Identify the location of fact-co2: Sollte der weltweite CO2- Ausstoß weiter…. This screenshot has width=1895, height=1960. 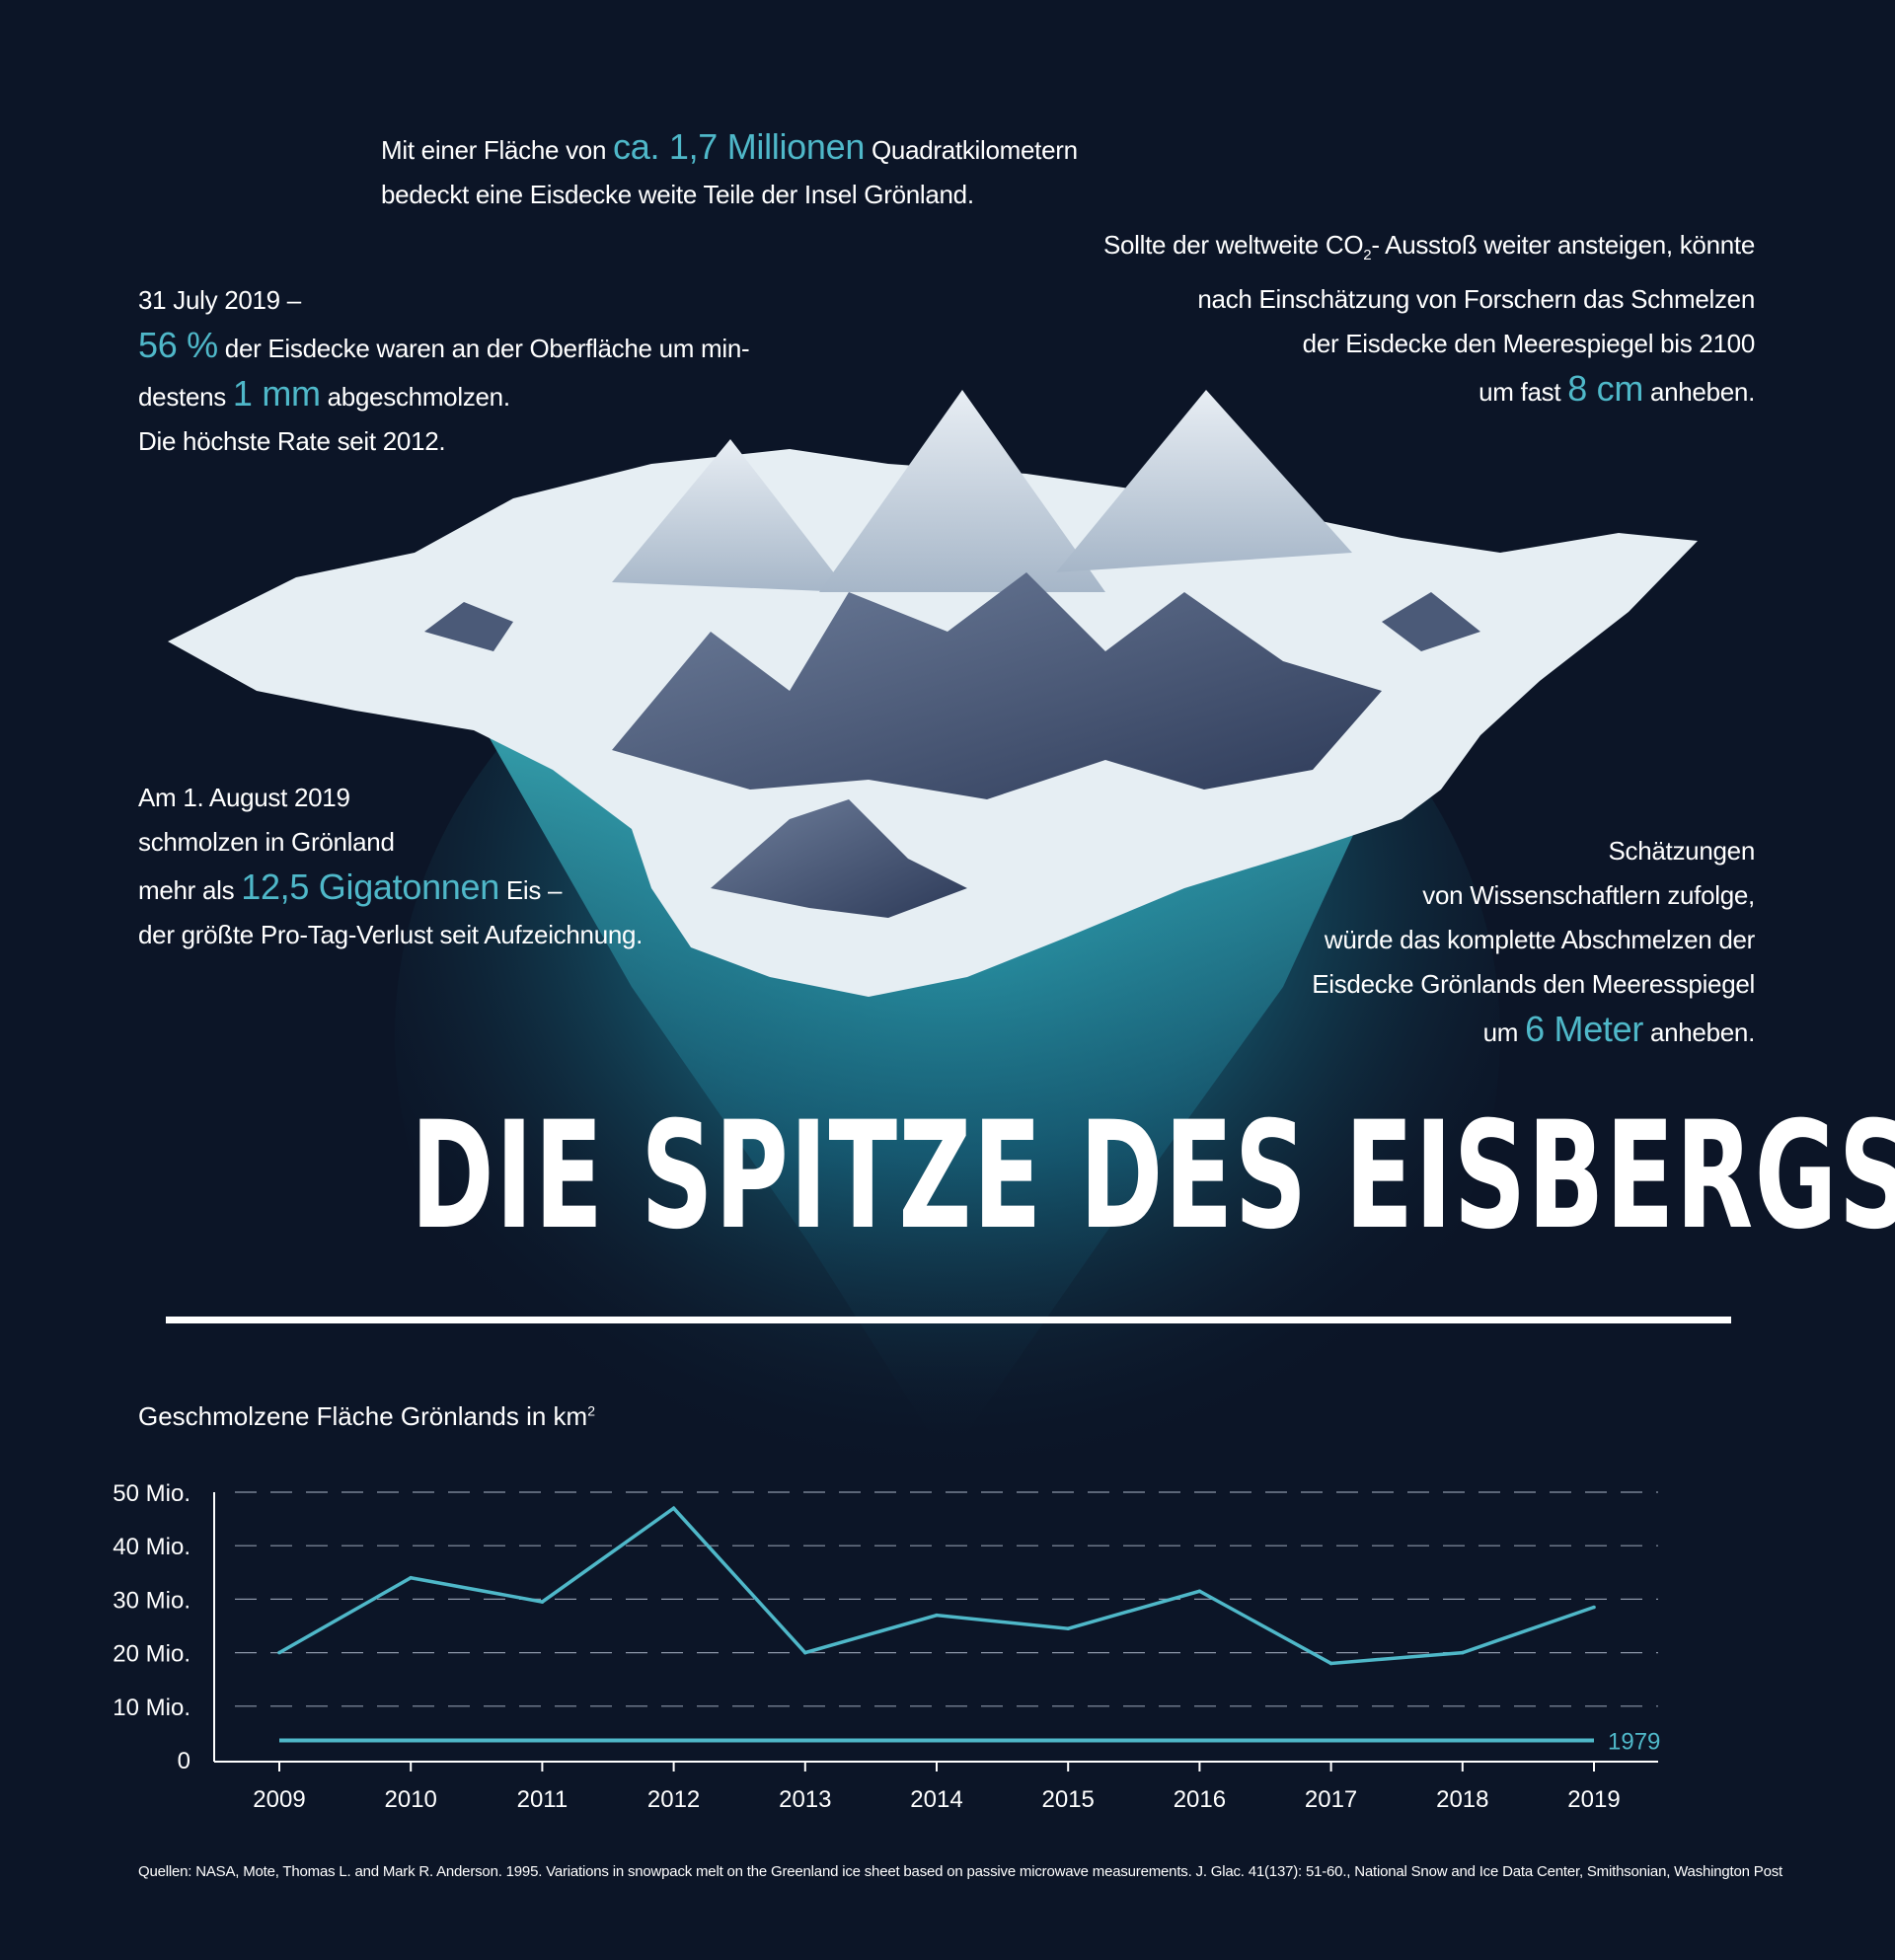
(1429, 319).